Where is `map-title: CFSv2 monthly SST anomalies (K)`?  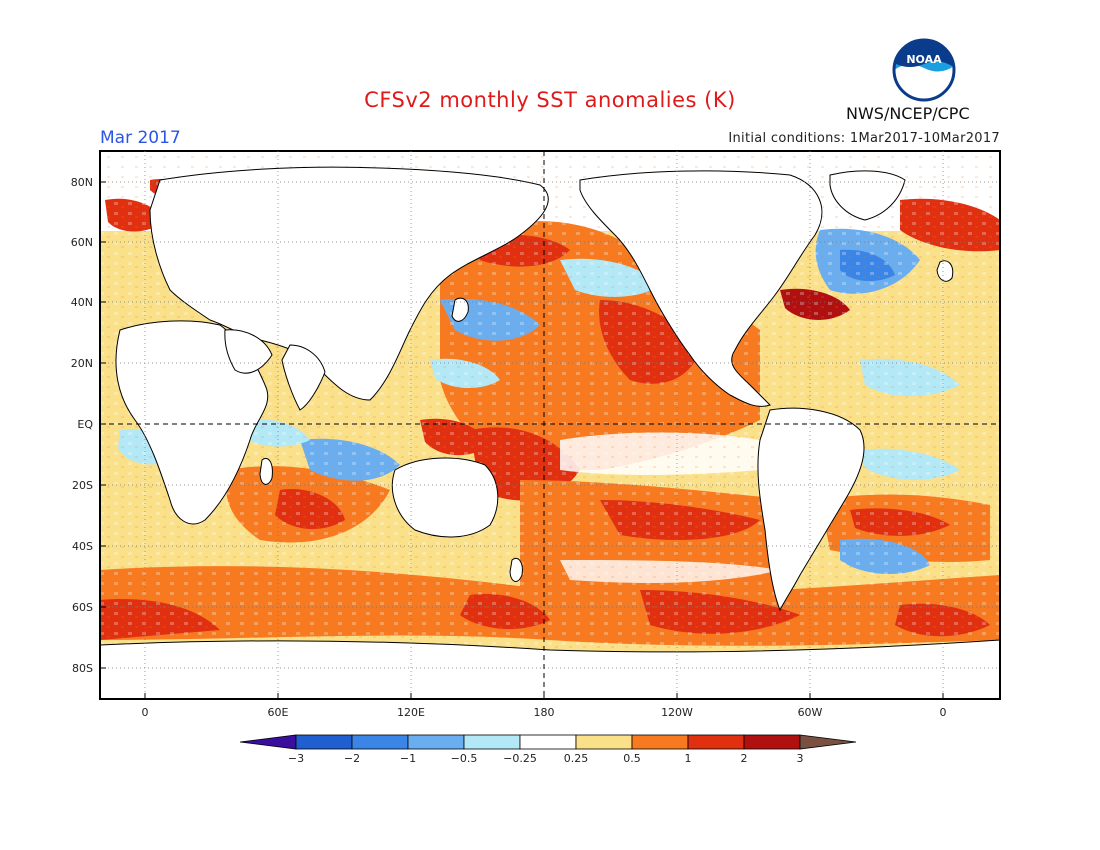 map-title: CFSv2 monthly SST anomalies (K) is located at coordinates (550, 100).